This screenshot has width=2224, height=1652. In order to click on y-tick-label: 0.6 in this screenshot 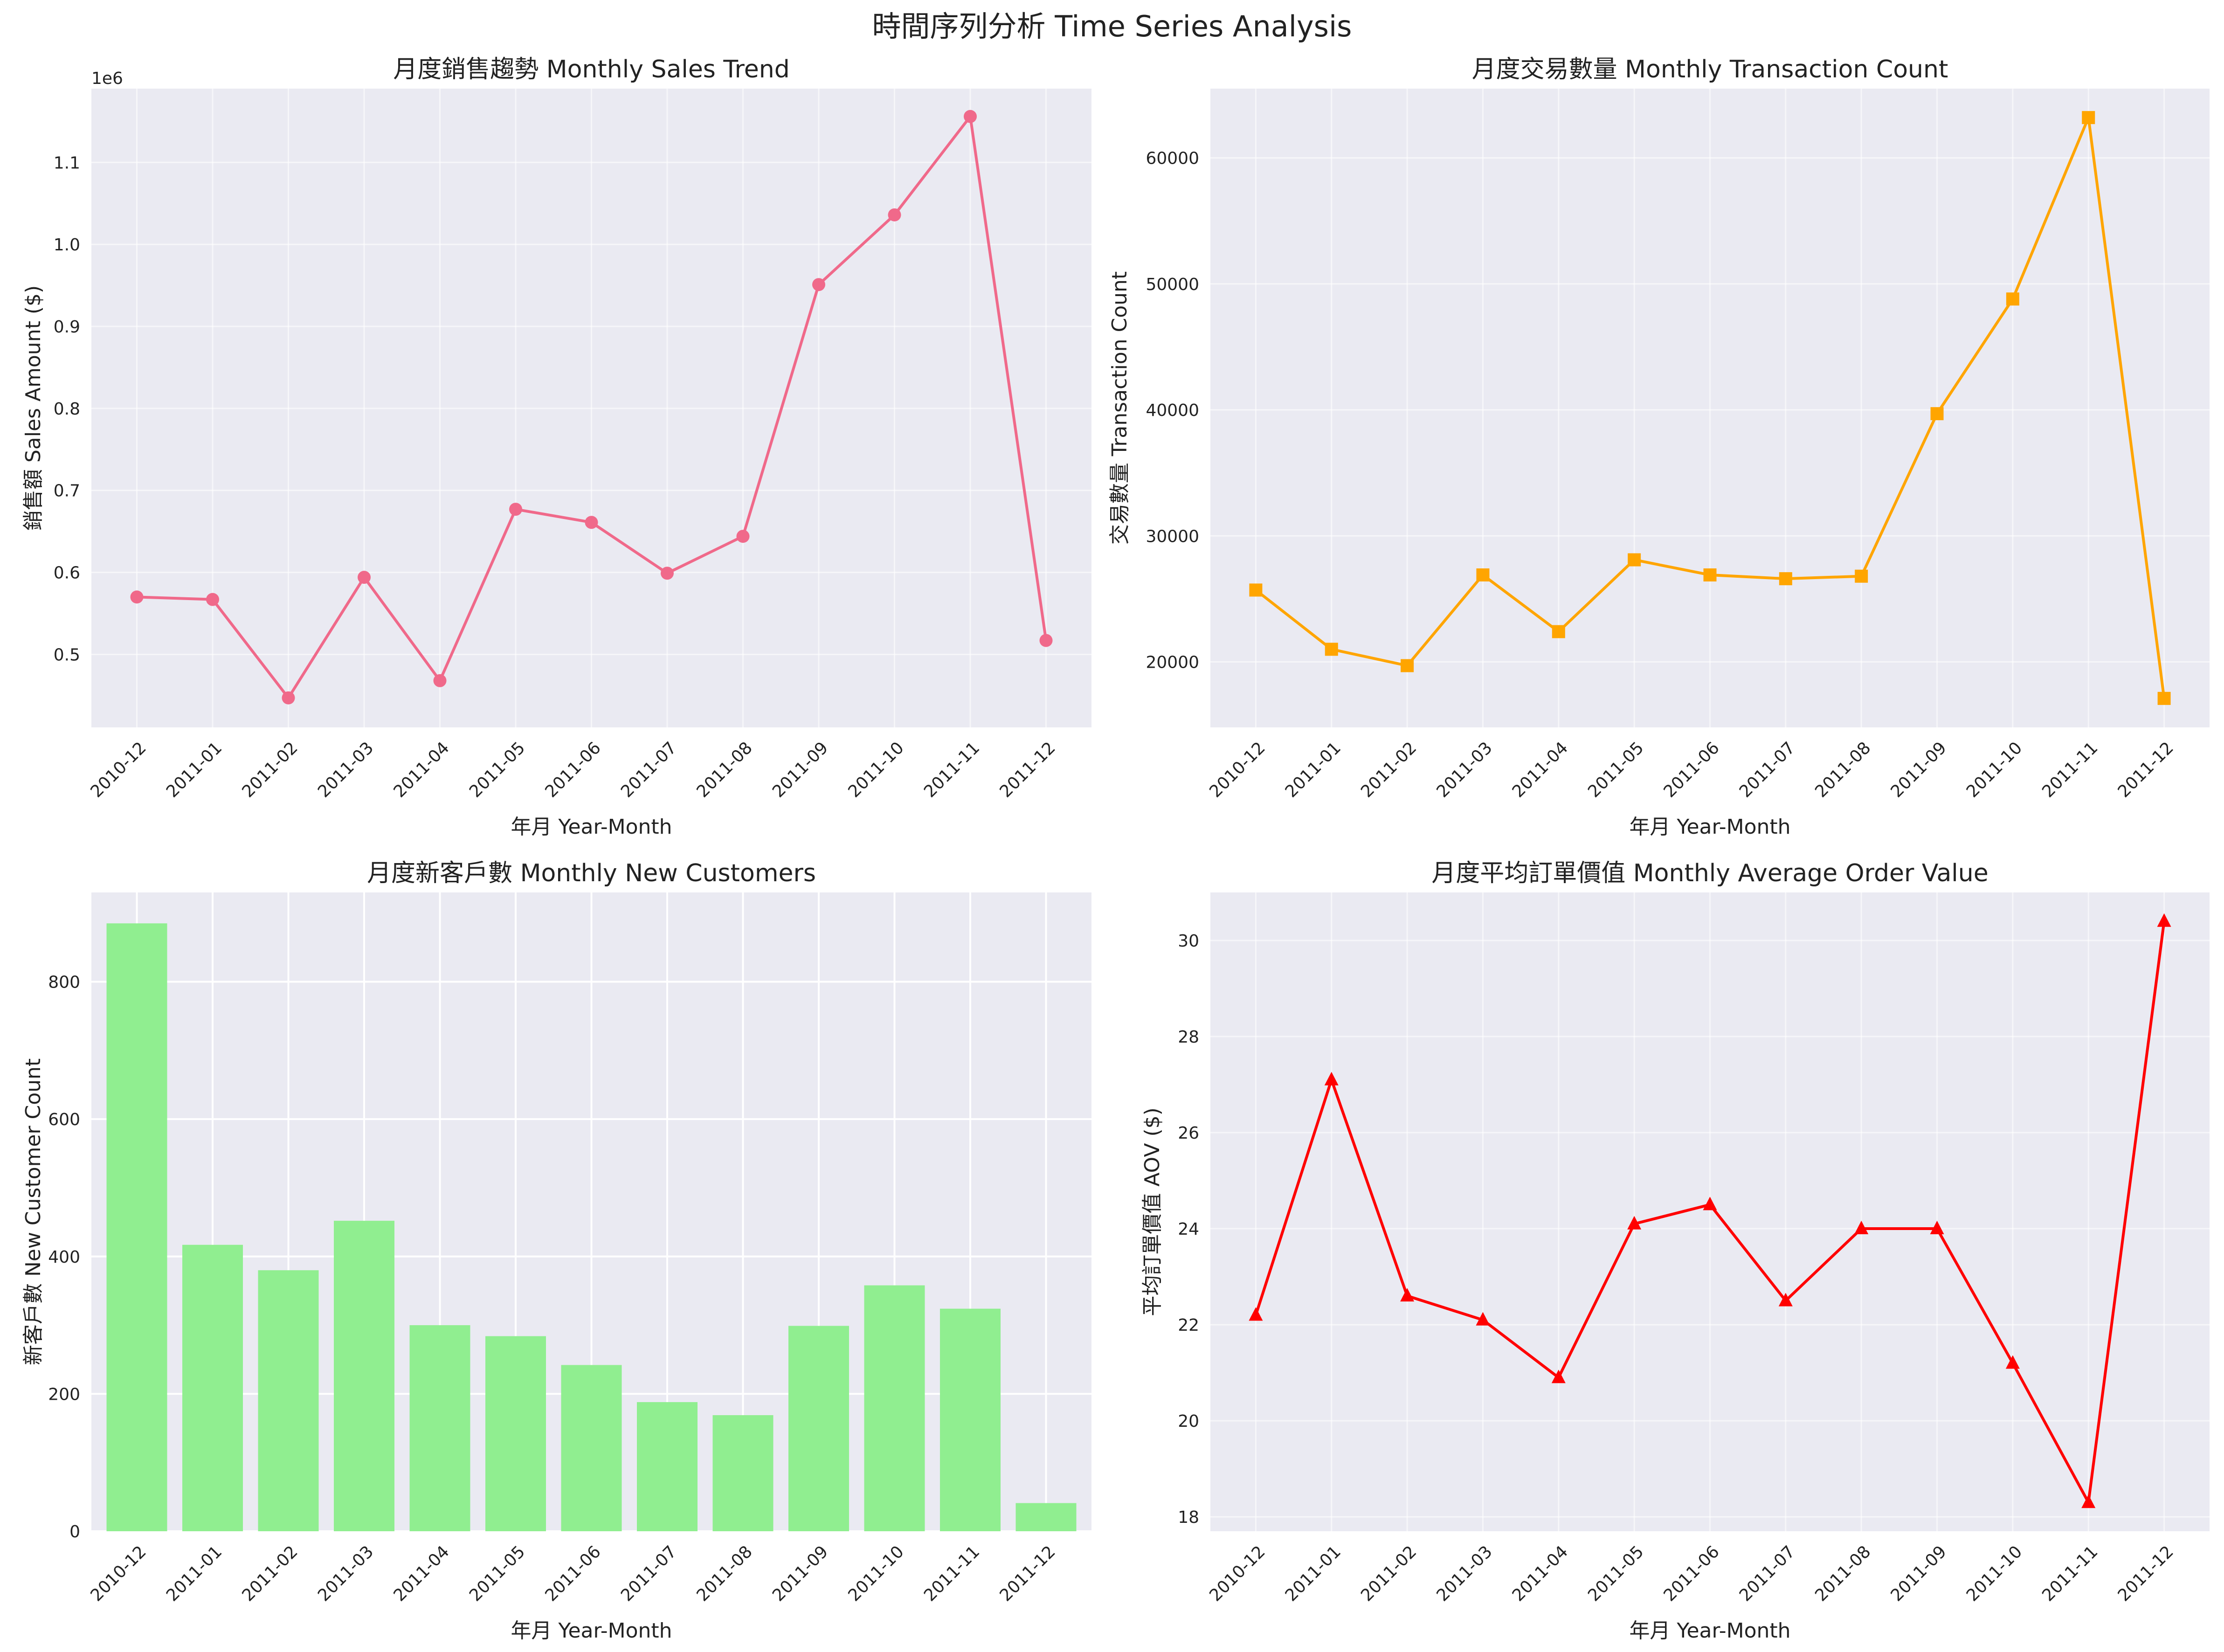, I will do `click(67, 573)`.